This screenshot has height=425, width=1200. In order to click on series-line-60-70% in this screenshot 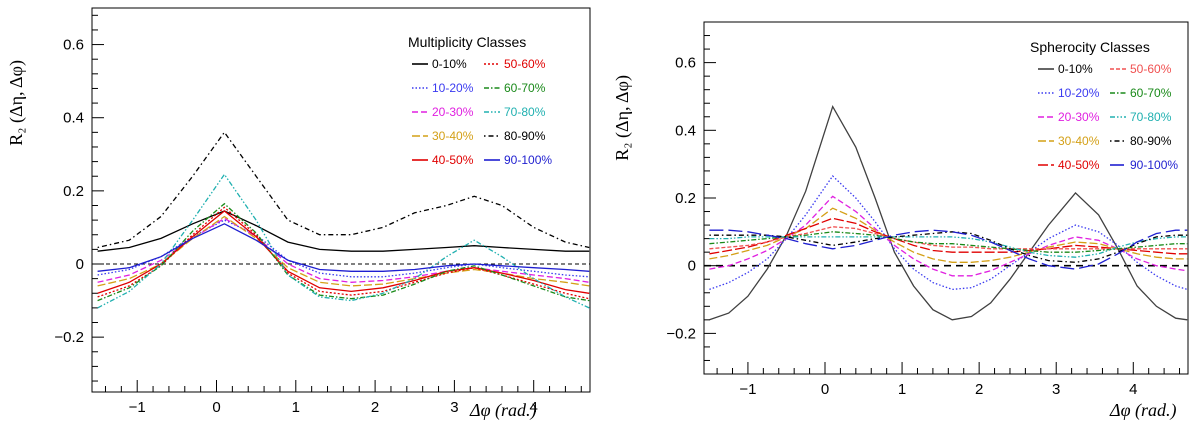, I will do `click(343, 252)`.